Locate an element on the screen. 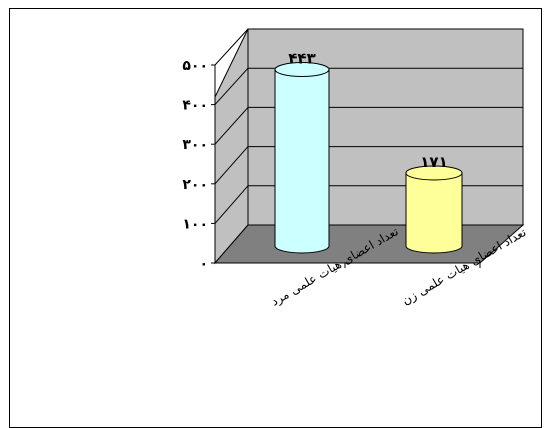 Image resolution: width=551 pixels, height=428 pixels. bar-women is located at coordinates (434, 209).